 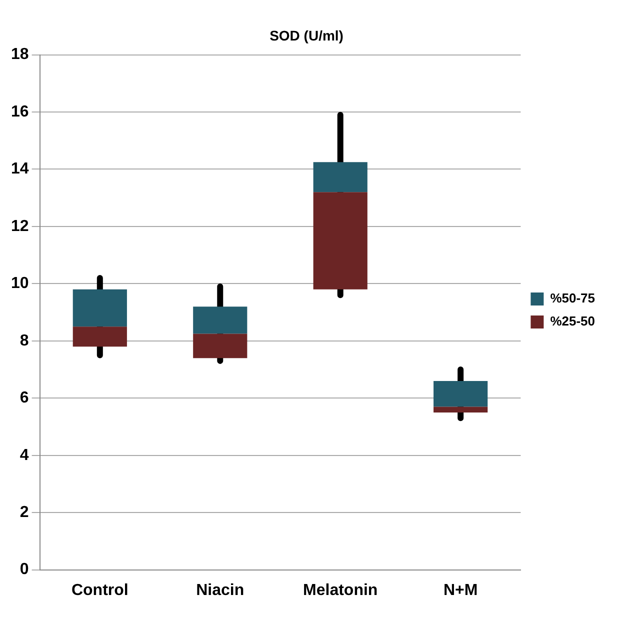 I want to click on y-tick-label: 2, so click(x=24, y=512).